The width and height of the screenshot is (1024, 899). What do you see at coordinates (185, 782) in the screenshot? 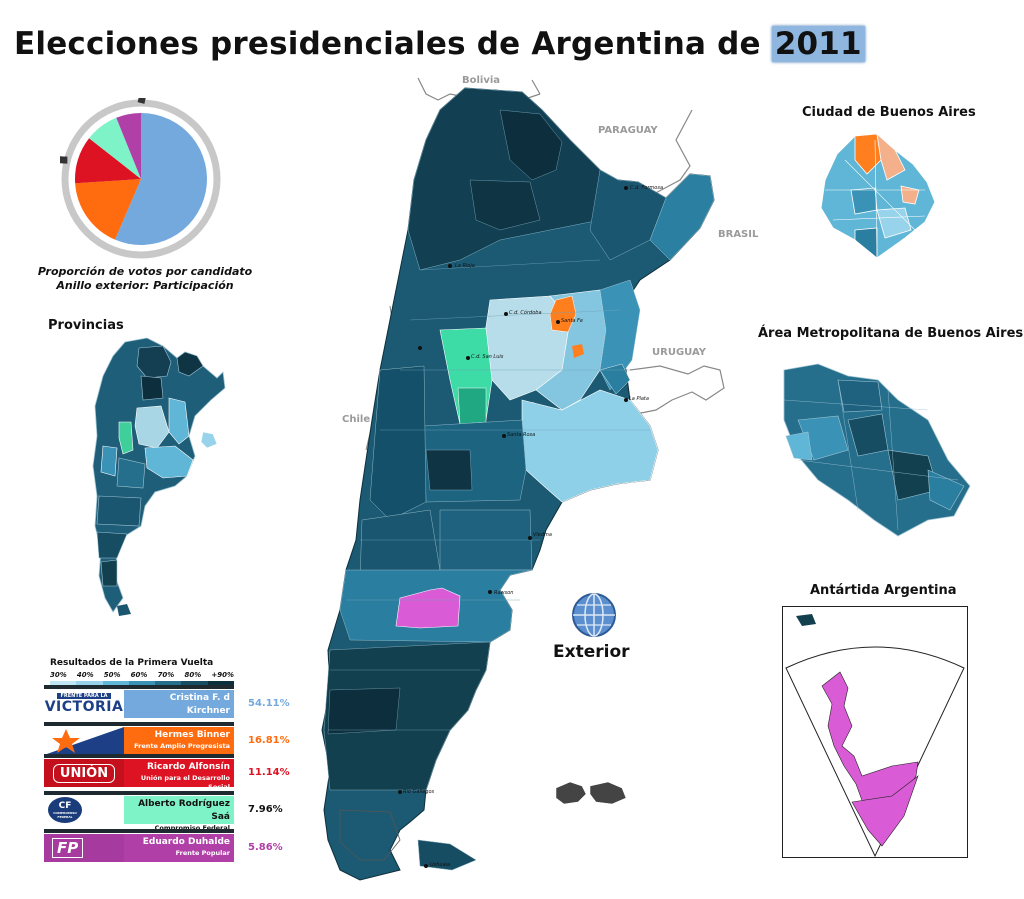
I see `party-name: Unión para el Desarrollo Social` at bounding box center [185, 782].